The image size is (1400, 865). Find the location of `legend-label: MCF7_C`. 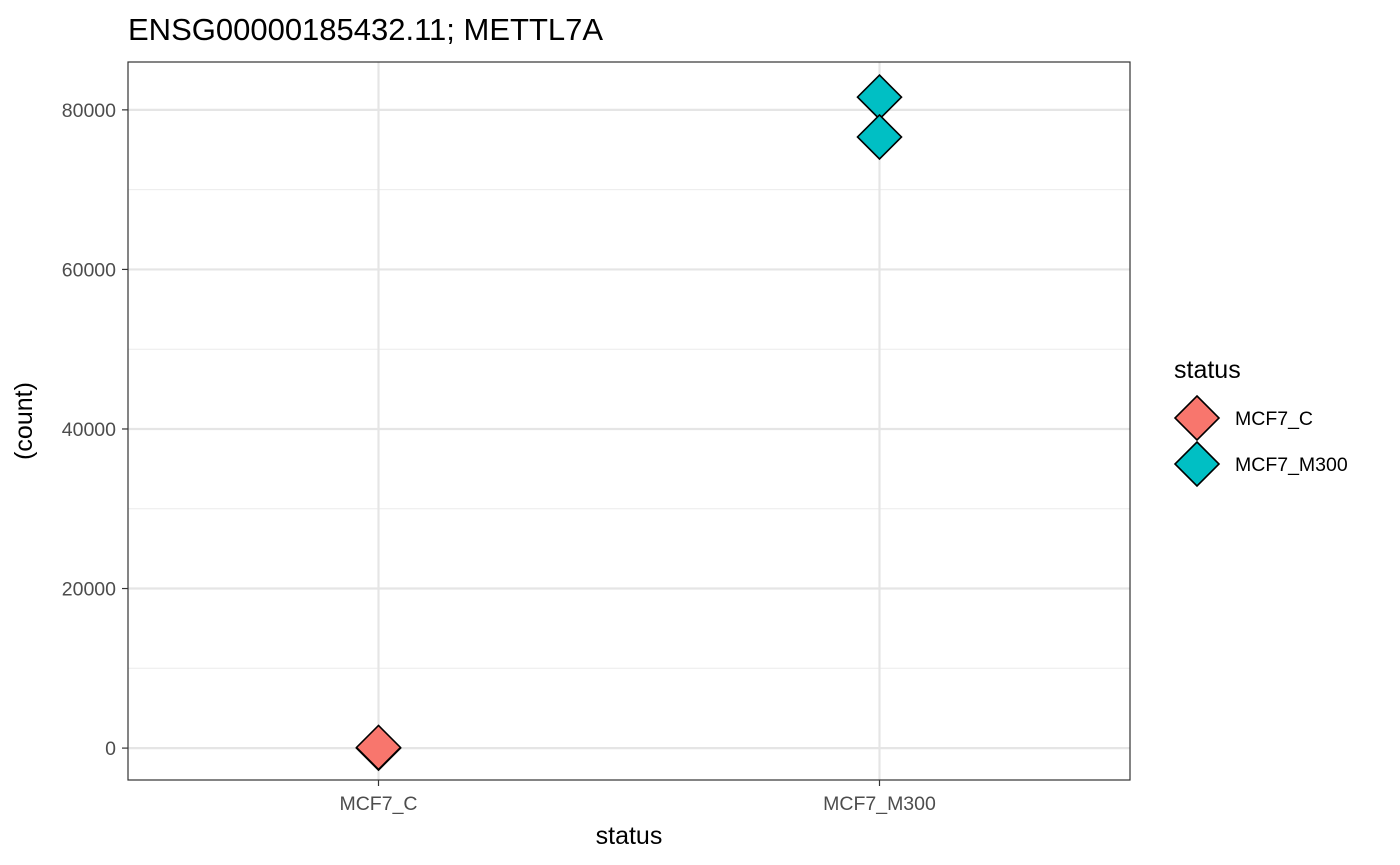

legend-label: MCF7_C is located at coordinates (1274, 419).